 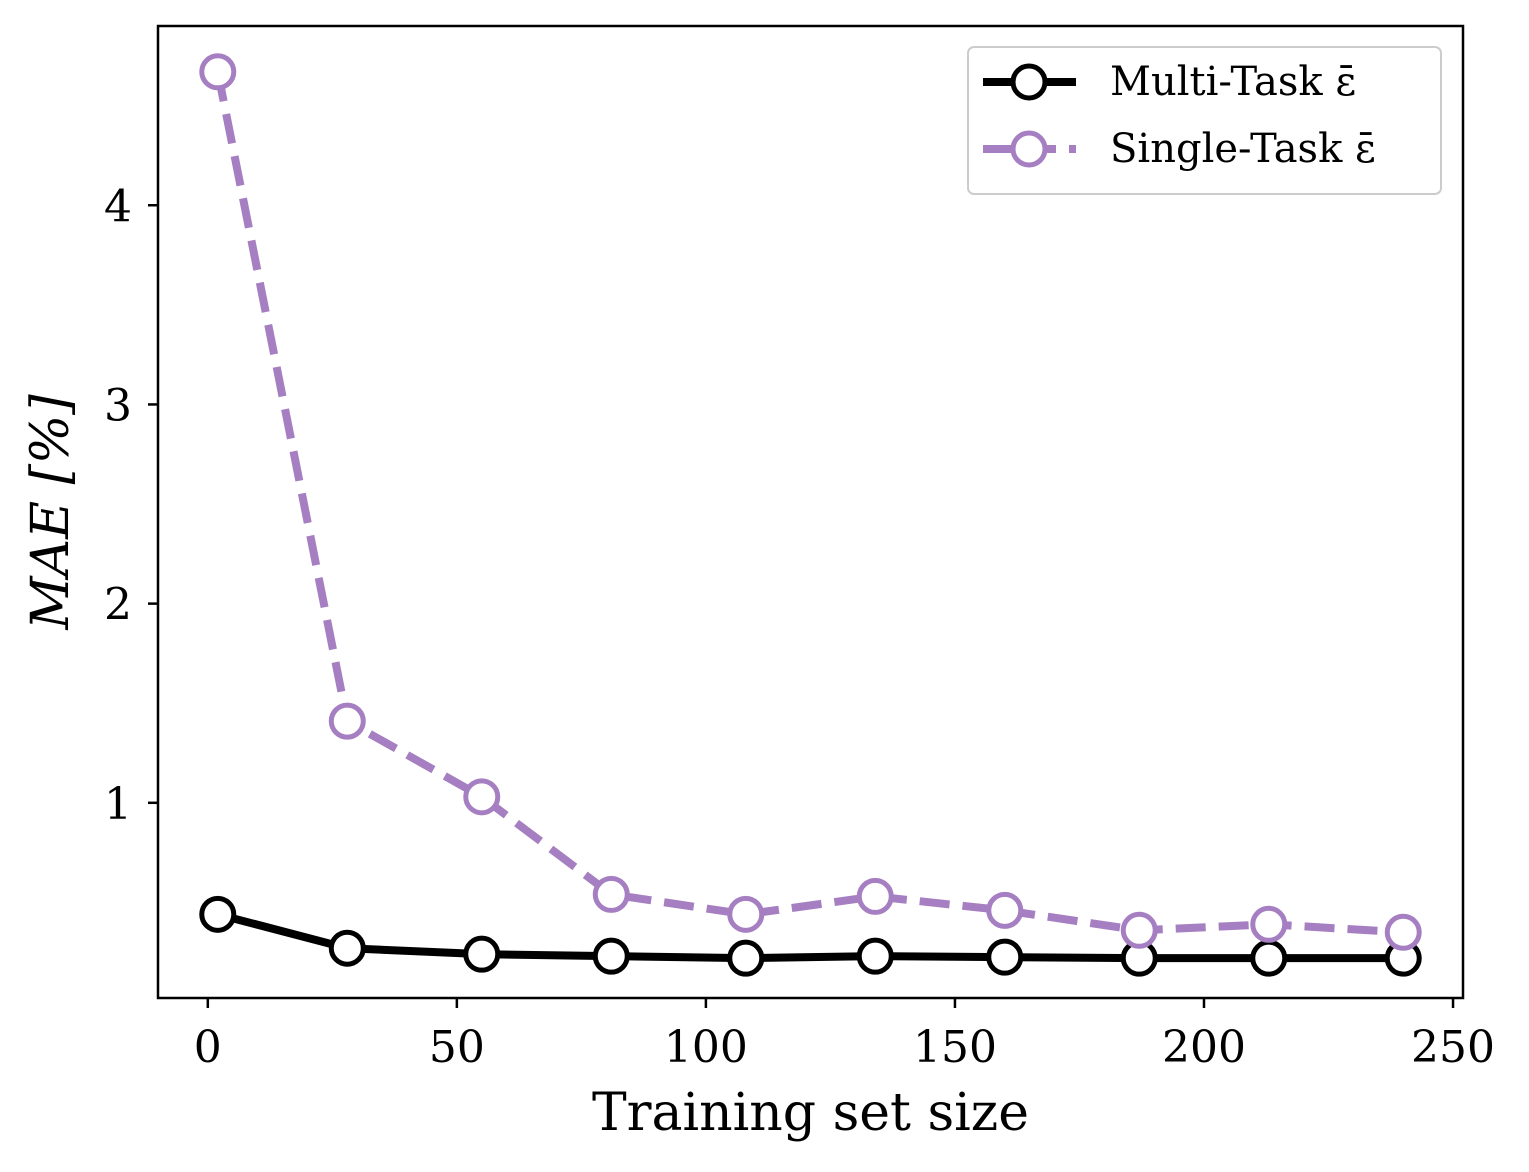 What do you see at coordinates (118, 206) in the screenshot?
I see `y-tick-label-3: 4` at bounding box center [118, 206].